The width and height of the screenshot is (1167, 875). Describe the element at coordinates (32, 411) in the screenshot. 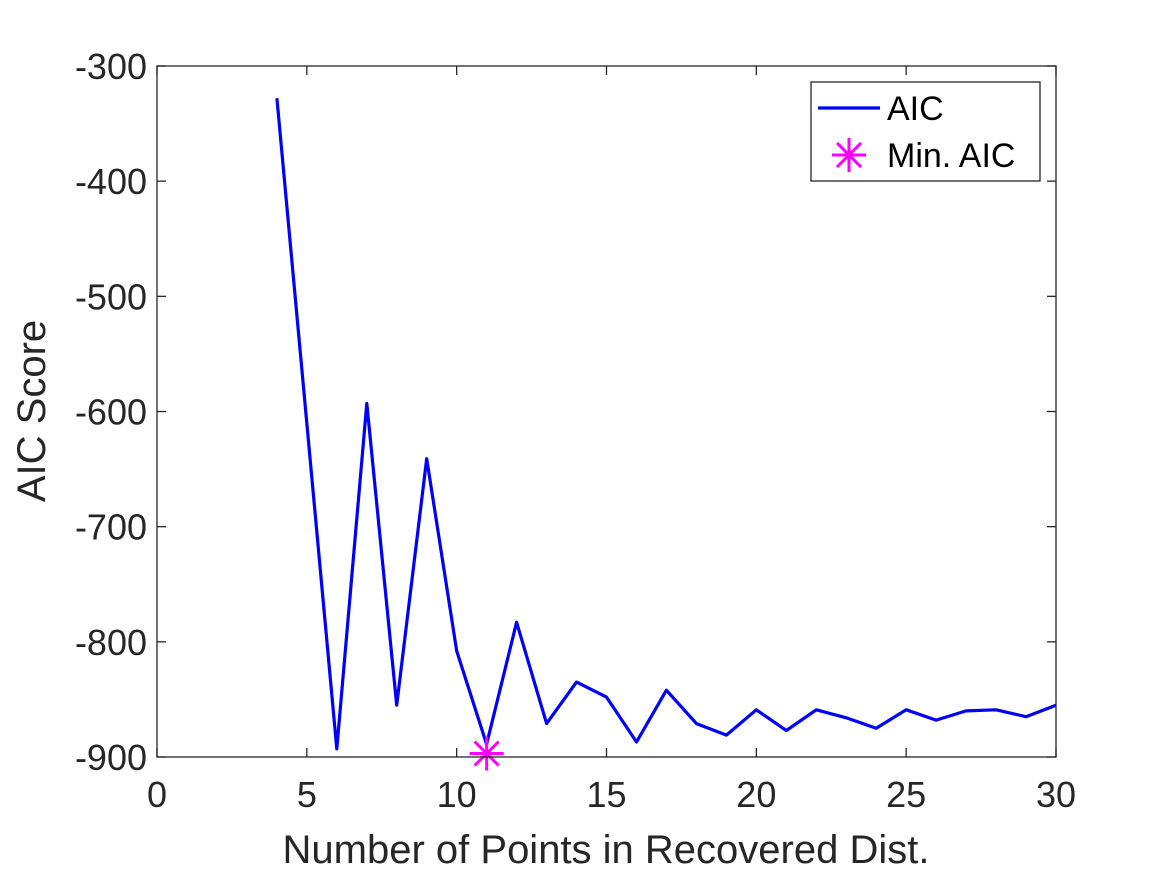

I see `y-axis-label: AIC Score` at that location.